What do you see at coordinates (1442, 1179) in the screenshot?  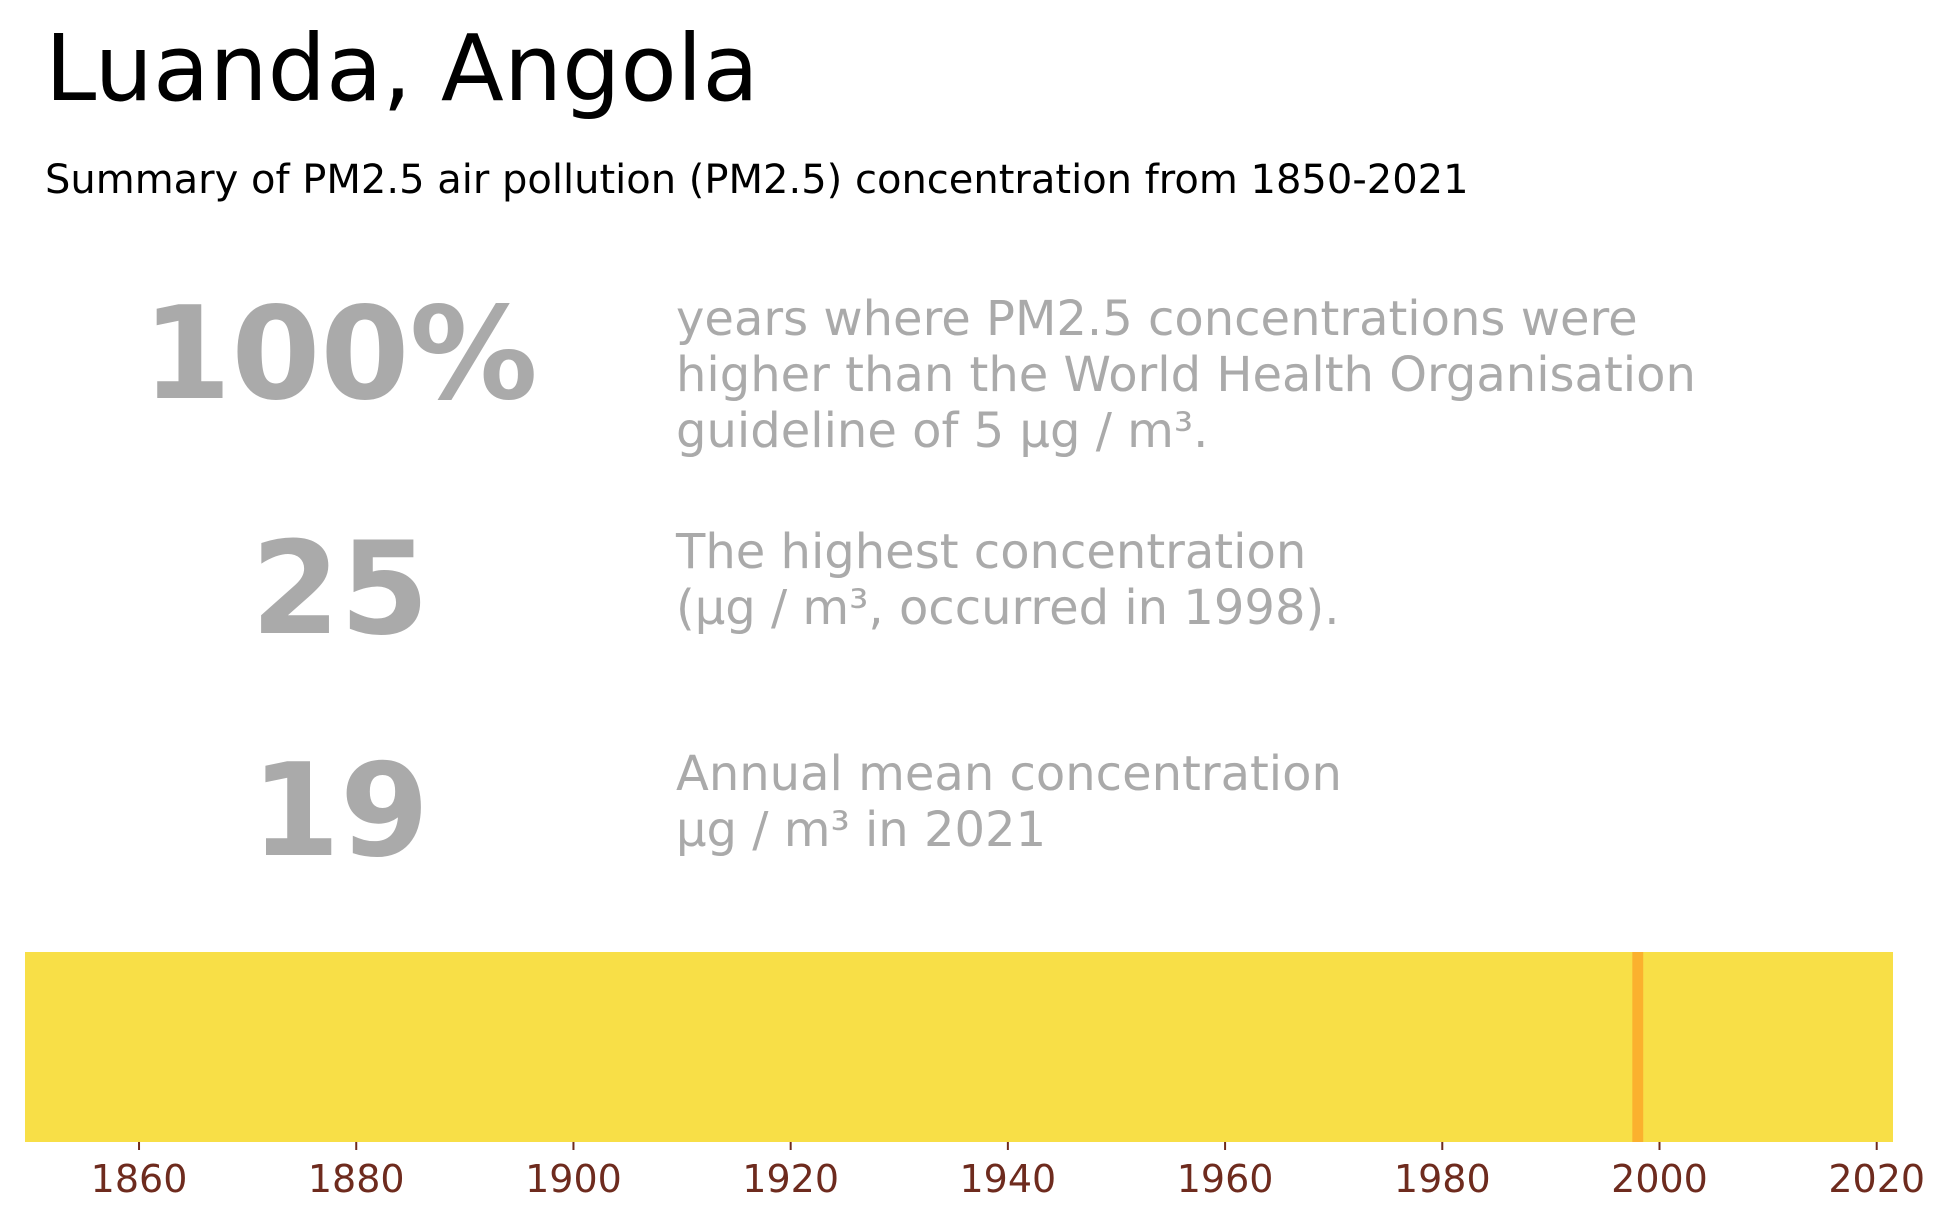 I see `x-tick-label: 1980` at bounding box center [1442, 1179].